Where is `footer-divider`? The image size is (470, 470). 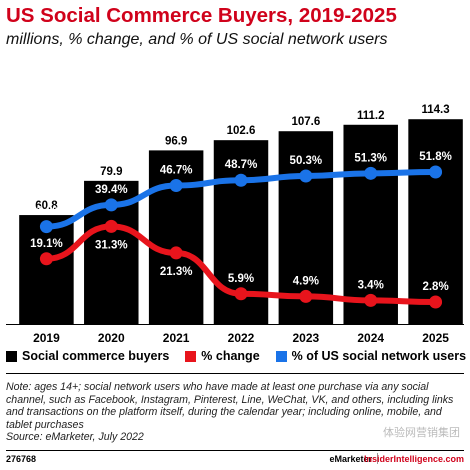
footer-divider is located at coordinates (235, 450).